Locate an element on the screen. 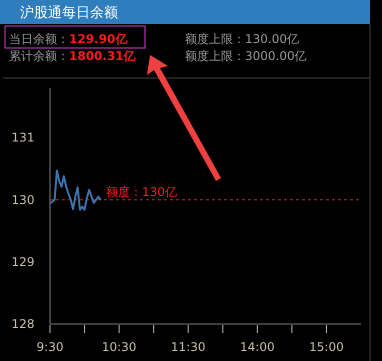 Image resolution: width=382 pixels, height=361 pixels. y-tick-label: 129 is located at coordinates (23, 261).